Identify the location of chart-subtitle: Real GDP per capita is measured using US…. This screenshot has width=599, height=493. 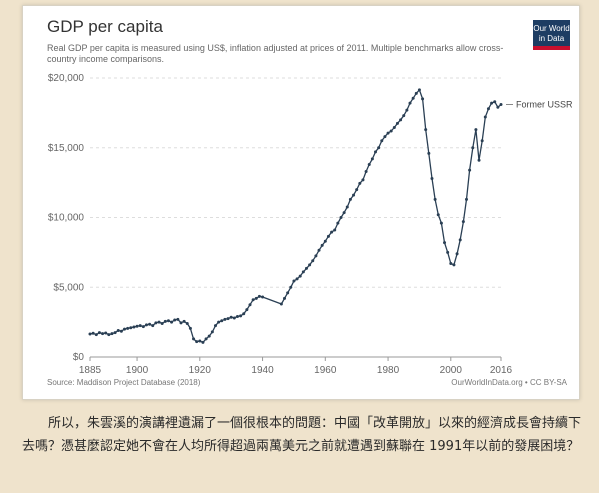
(275, 53).